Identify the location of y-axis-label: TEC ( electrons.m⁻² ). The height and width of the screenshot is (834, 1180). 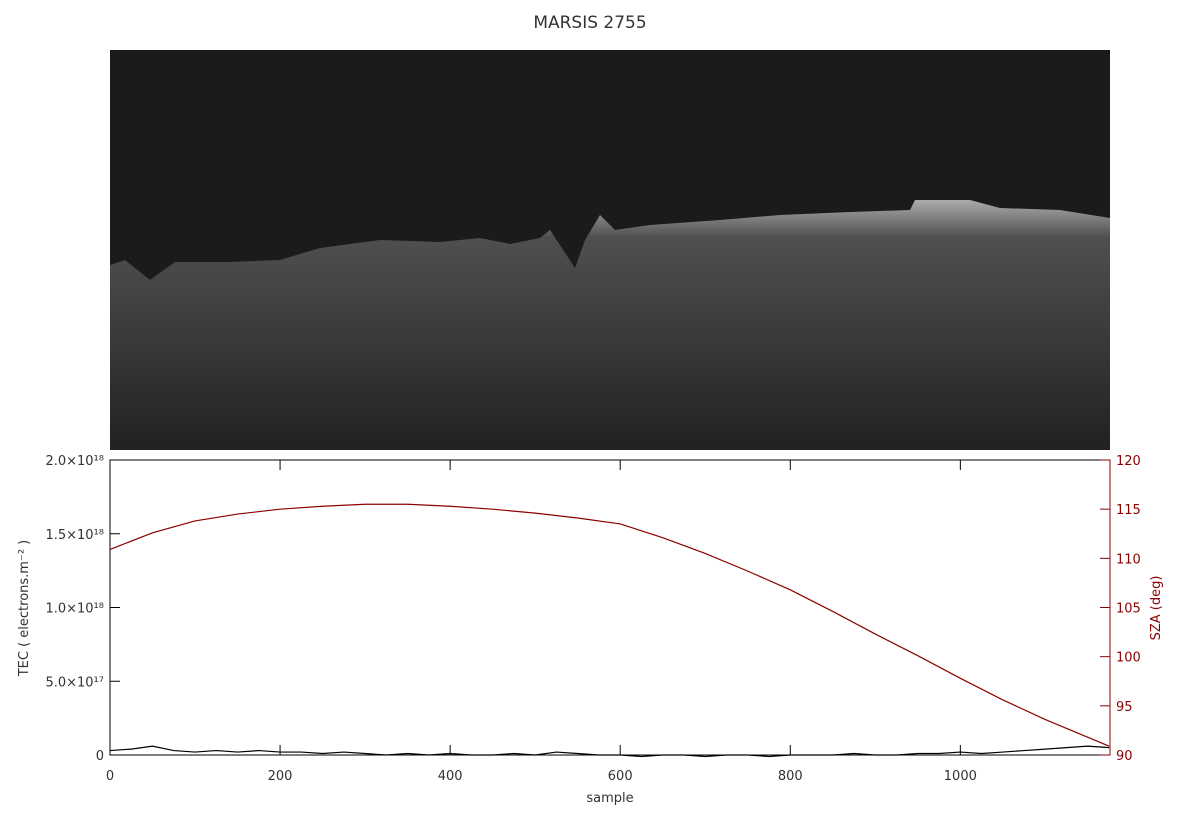
(24, 609).